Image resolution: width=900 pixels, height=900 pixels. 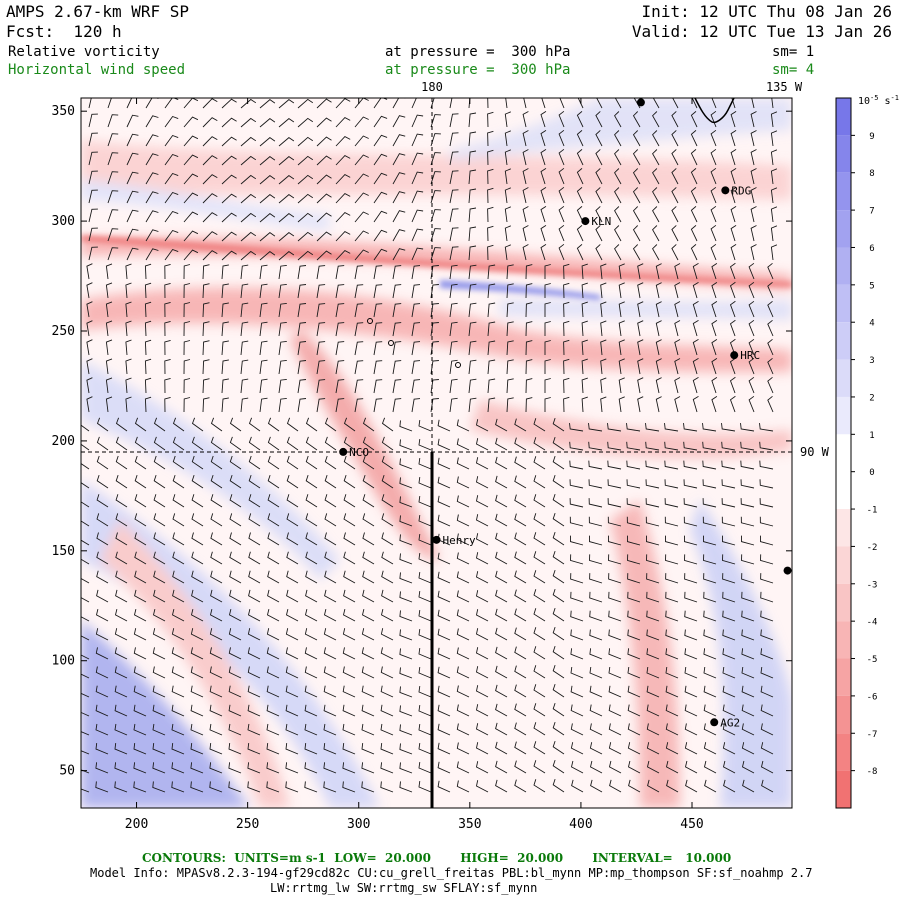 What do you see at coordinates (872, 511) in the screenshot?
I see `colorbar-label: -1` at bounding box center [872, 511].